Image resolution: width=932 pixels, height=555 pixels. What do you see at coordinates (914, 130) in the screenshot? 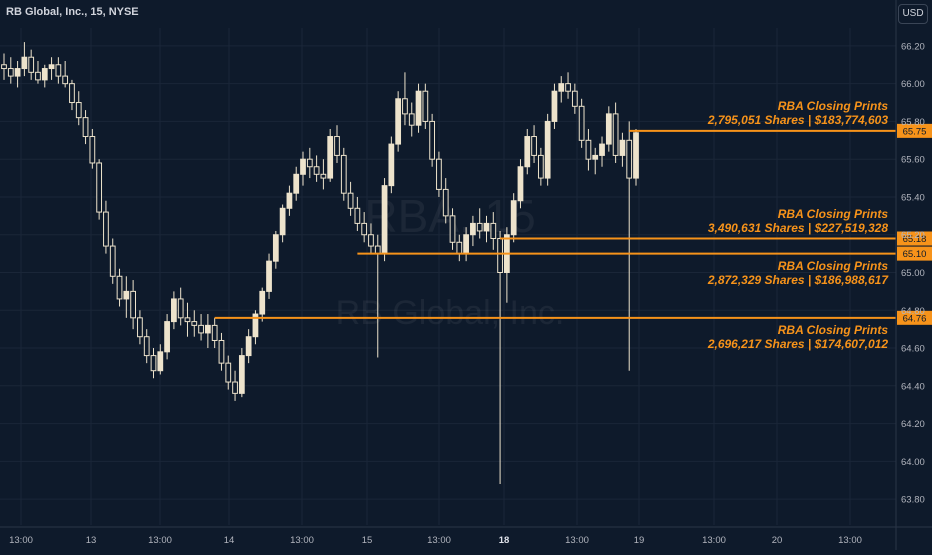
I see `price-level-tag` at bounding box center [914, 130].